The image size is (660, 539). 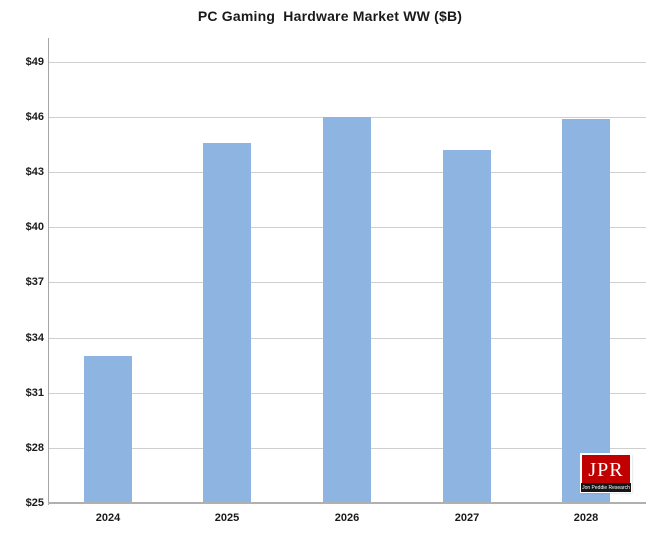 What do you see at coordinates (34, 62) in the screenshot?
I see `y-tick-label: $49` at bounding box center [34, 62].